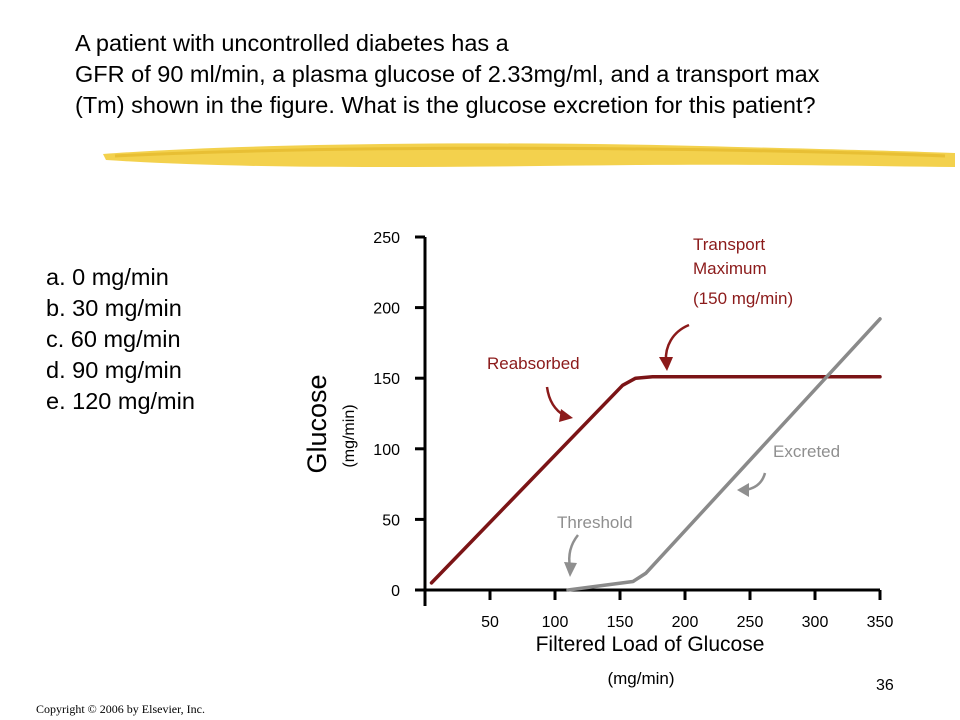 This screenshot has height=720, width=960. I want to click on x-axis-label: Filtered Load of Glucose, so click(650, 644).